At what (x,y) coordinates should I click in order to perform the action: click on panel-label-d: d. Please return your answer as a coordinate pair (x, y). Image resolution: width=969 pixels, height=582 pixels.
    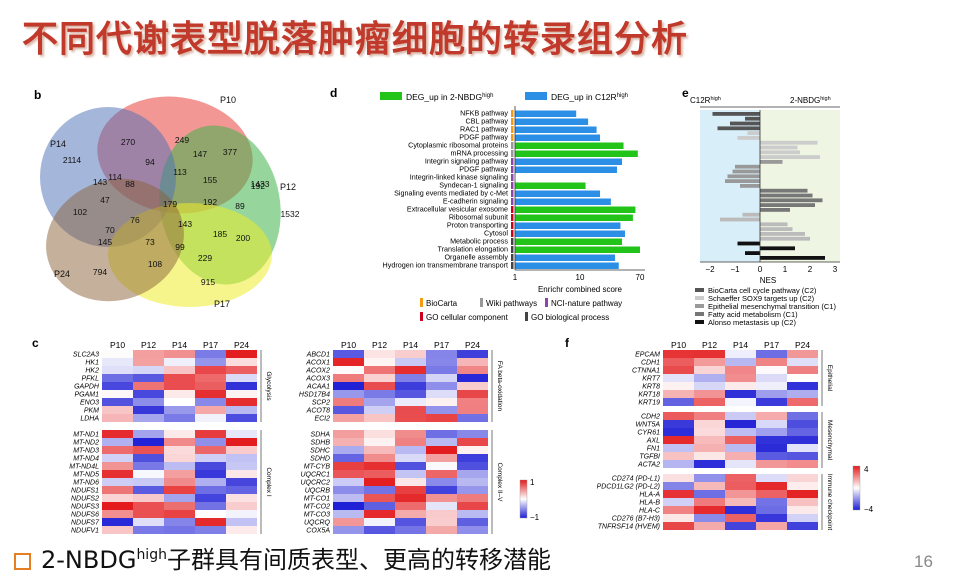
    Looking at the image, I should click on (334, 93).